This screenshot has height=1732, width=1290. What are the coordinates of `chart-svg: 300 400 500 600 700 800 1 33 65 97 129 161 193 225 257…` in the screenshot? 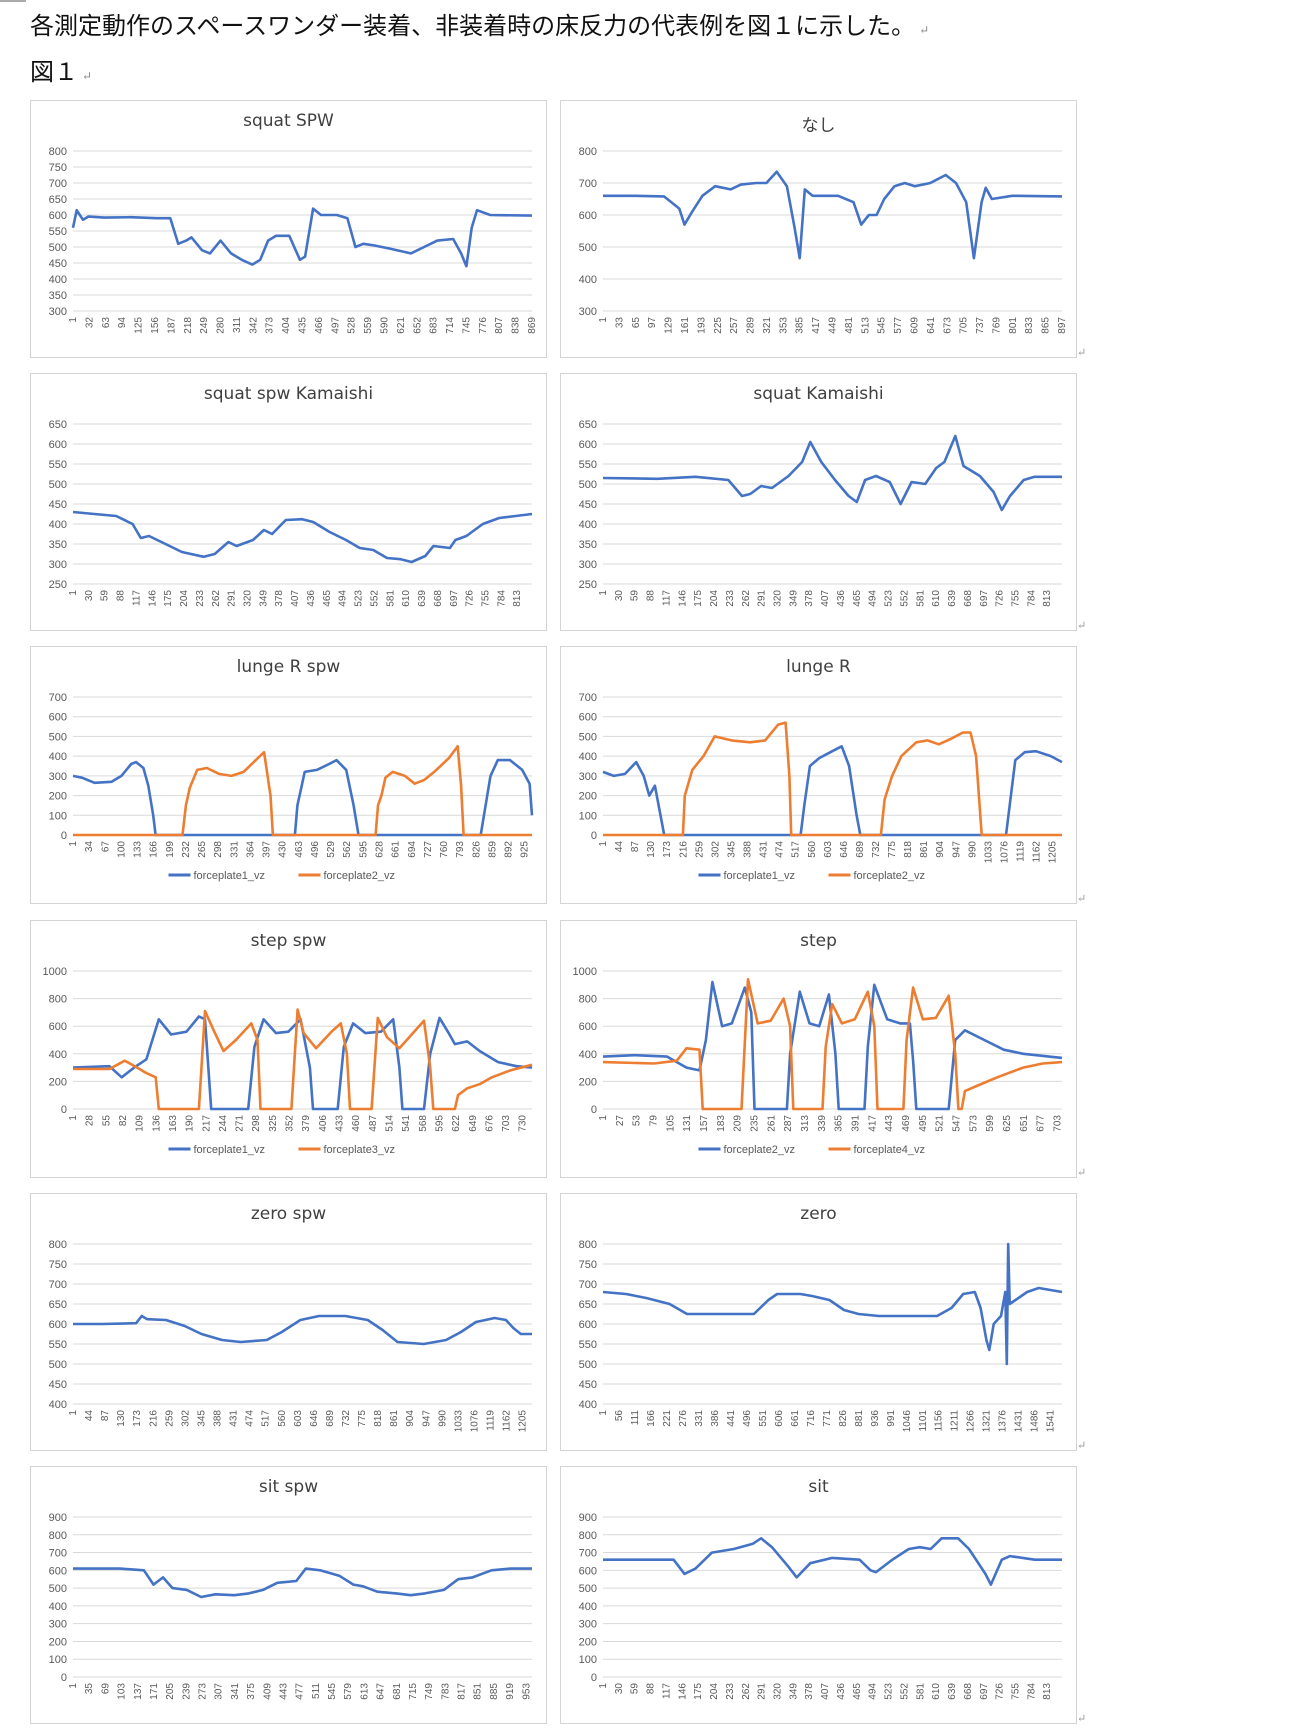 It's located at (823, 240).